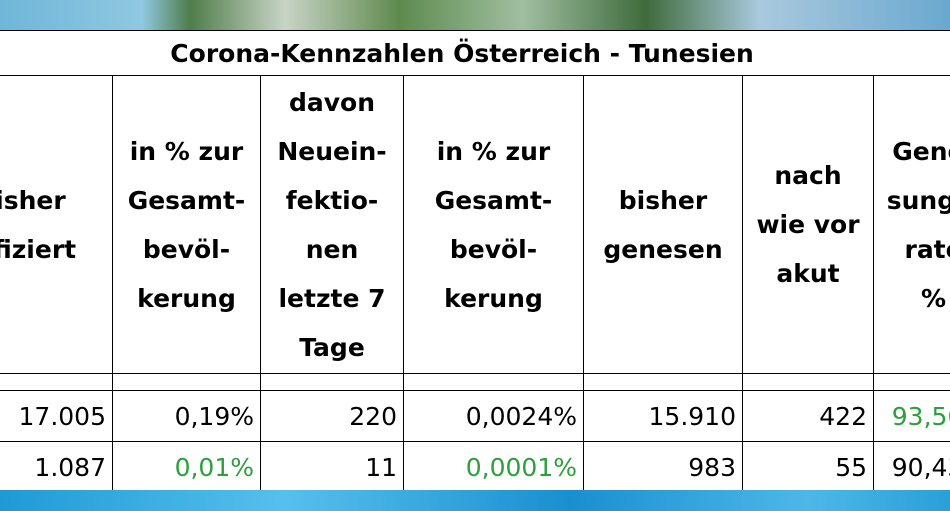  What do you see at coordinates (808, 416) in the screenshot?
I see `data-cell: 422` at bounding box center [808, 416].